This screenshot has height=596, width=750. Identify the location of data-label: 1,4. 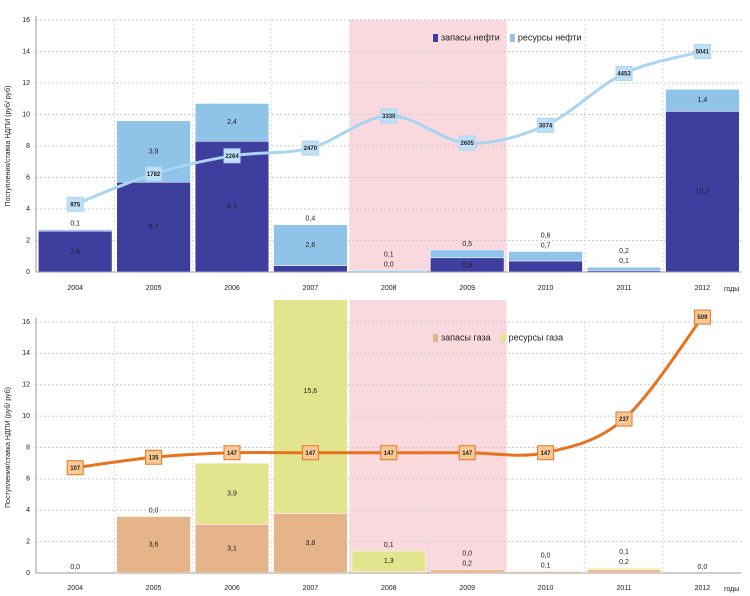
(703, 100).